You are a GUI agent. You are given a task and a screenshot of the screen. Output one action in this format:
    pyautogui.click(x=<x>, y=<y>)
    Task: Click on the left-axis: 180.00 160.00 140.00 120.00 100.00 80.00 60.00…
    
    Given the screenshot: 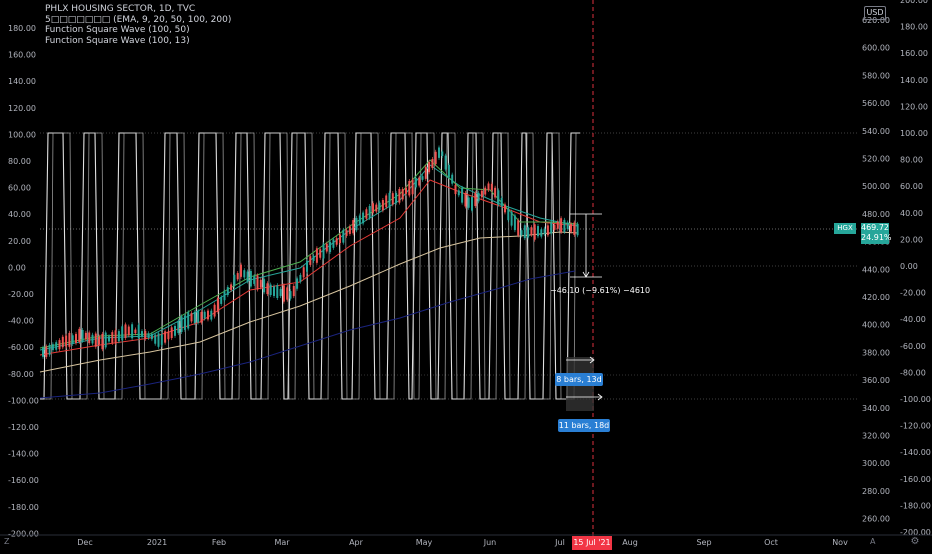 What is the action you would take?
    pyautogui.click(x=23, y=281)
    